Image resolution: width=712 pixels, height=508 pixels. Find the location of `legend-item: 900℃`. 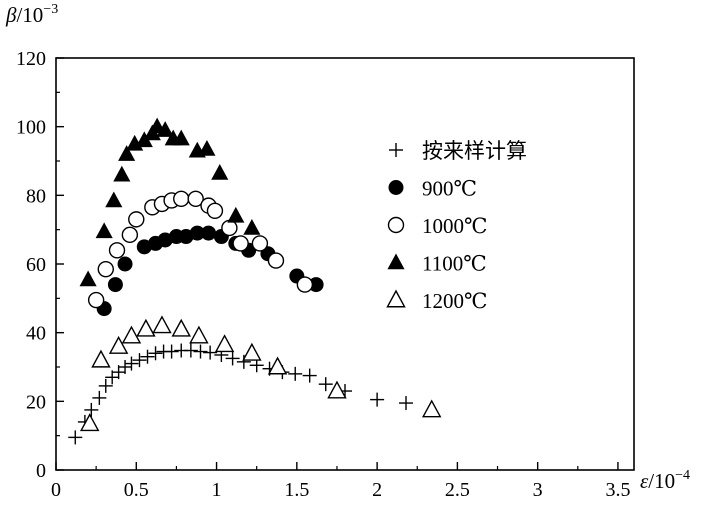

legend-item: 900℃ is located at coordinates (432, 189).